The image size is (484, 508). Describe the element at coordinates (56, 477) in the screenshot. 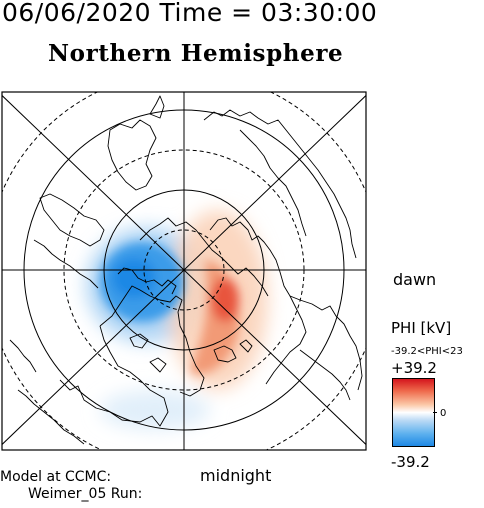

I see `credit-model: Model at CCMC:` at that location.